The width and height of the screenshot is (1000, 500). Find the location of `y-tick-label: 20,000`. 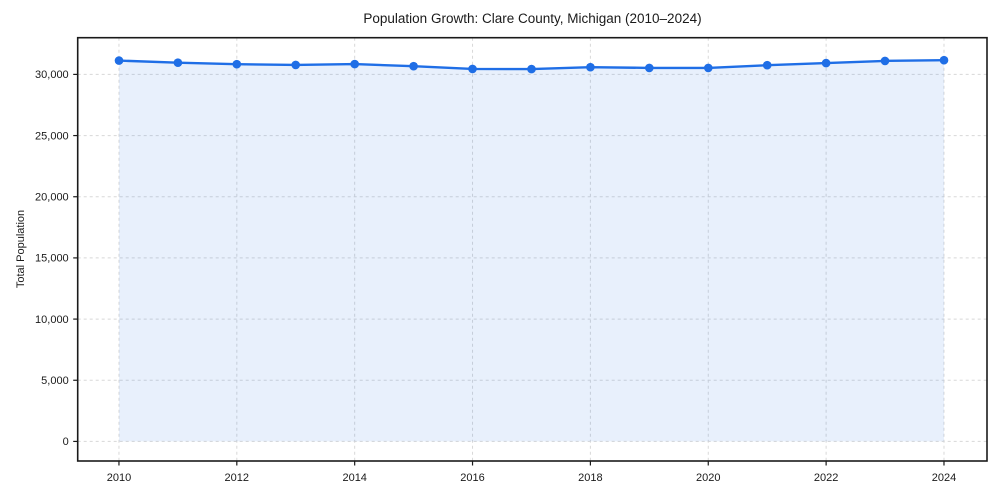

y-tick-label: 20,000 is located at coordinates (52, 198).